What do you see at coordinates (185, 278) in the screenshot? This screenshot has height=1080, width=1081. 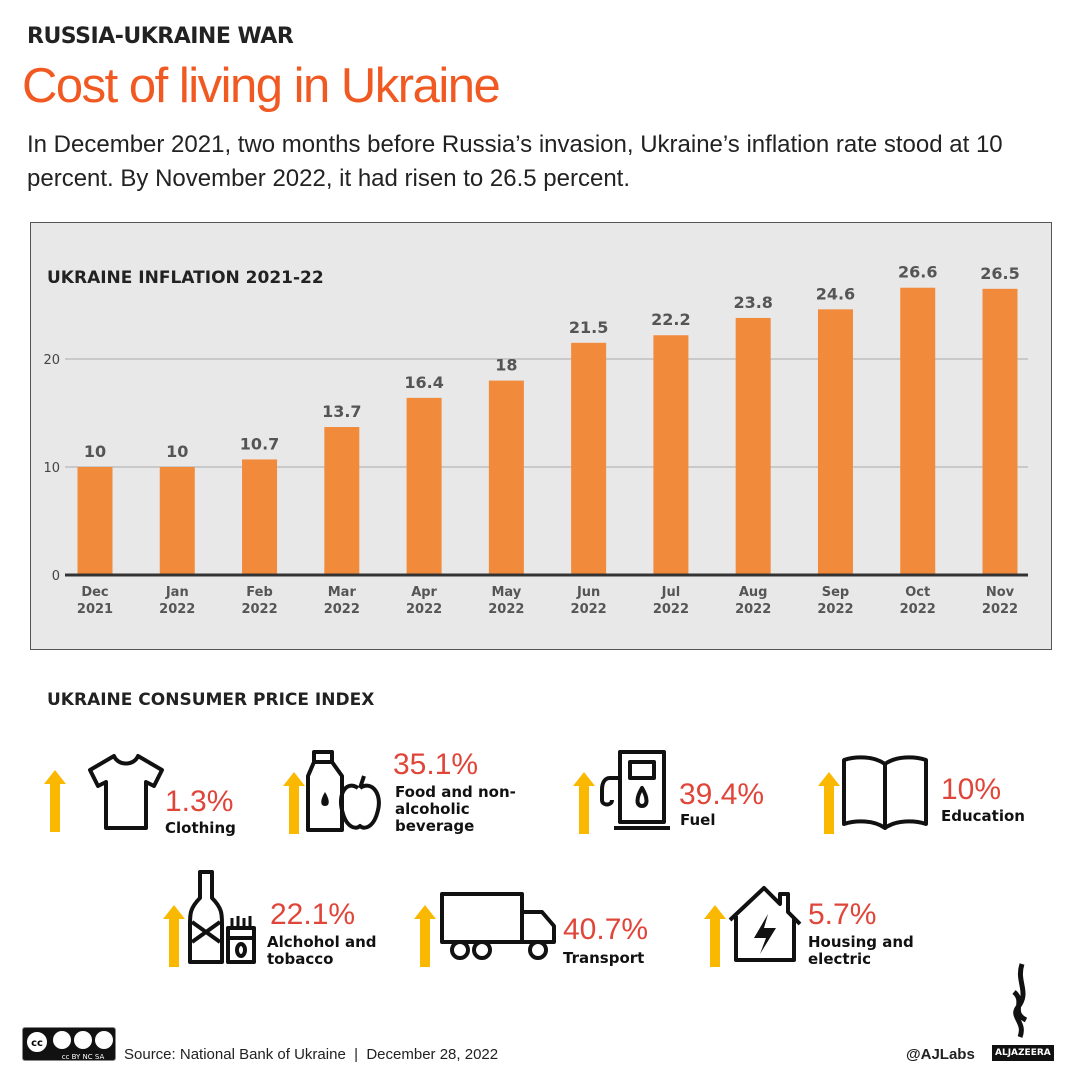 I see `chart-title: UKRAINE INFLATION 2021-22` at bounding box center [185, 278].